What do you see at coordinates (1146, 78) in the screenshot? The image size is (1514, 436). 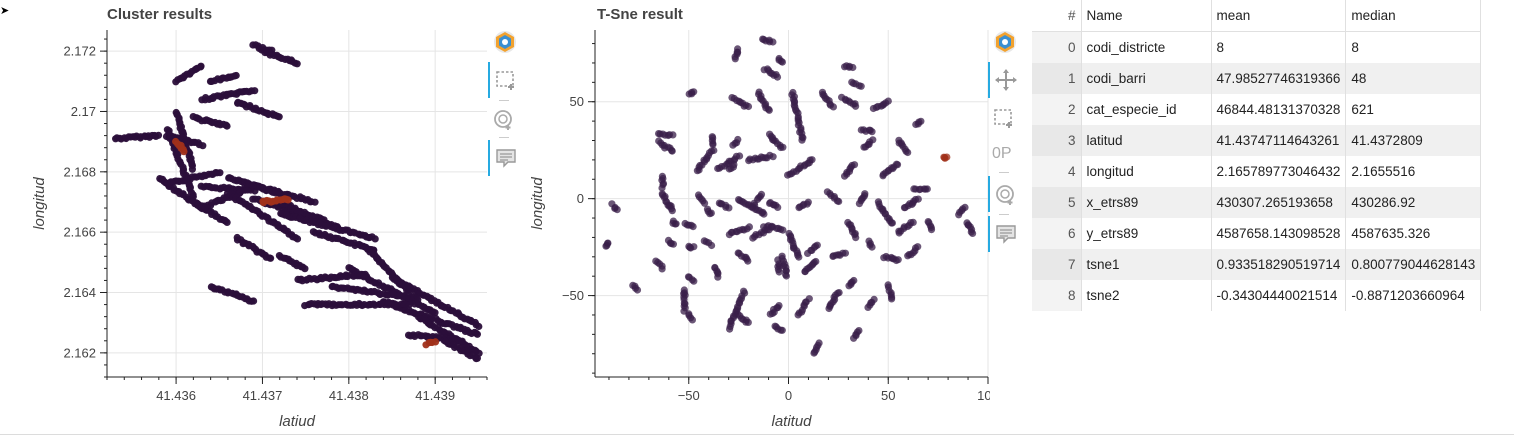 I see `name-cell: codi_barri` at bounding box center [1146, 78].